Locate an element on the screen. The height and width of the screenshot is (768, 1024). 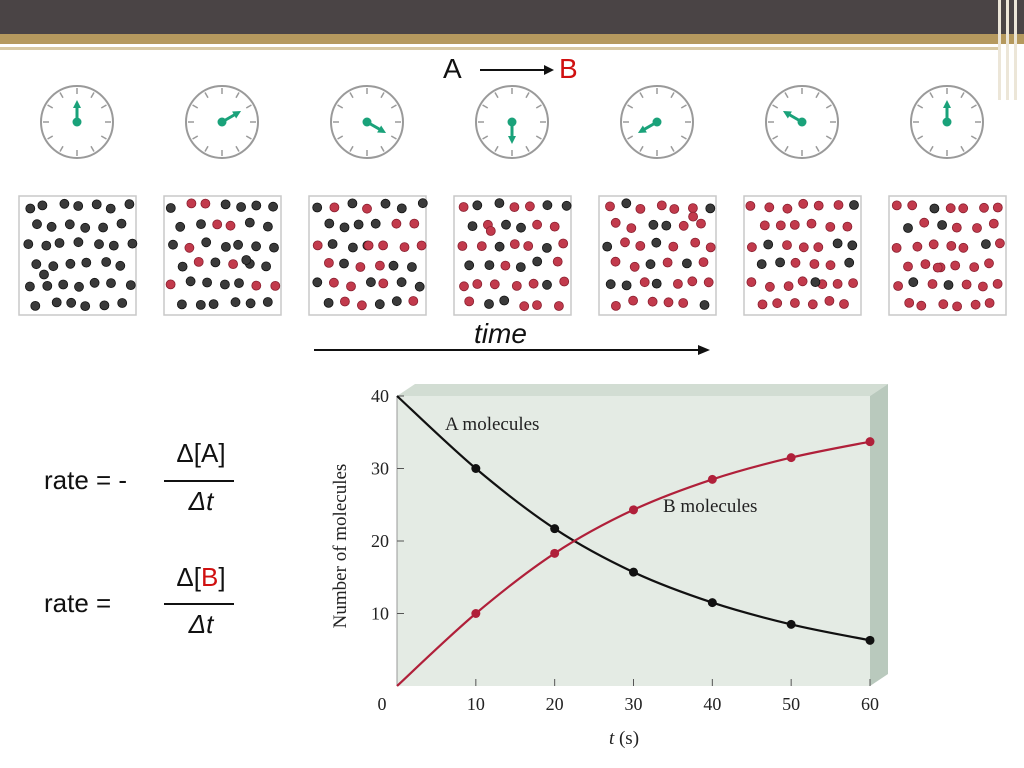
x-tick-label: 60 is located at coordinates (870, 704).